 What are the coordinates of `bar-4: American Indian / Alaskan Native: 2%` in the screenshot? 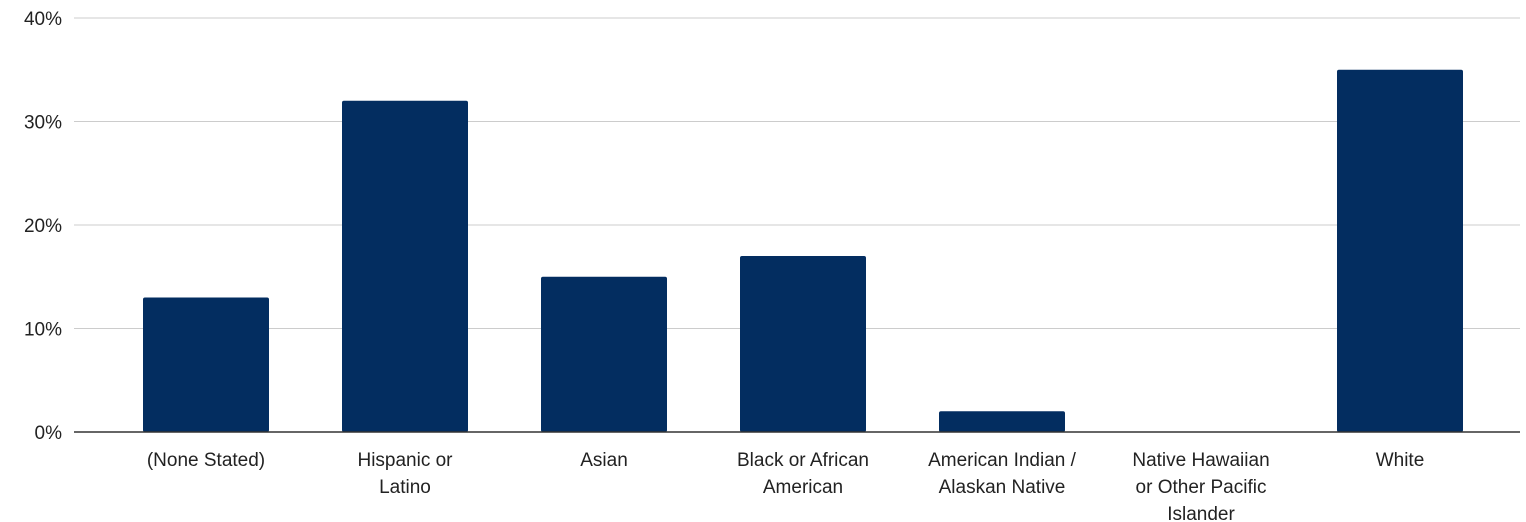 It's located at (1002, 421).